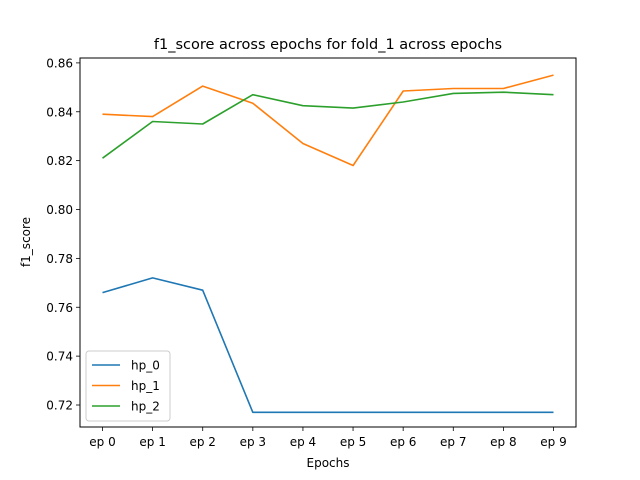 The height and width of the screenshot is (480, 640). What do you see at coordinates (152, 442) in the screenshot?
I see `x-tick-label: ep 1` at bounding box center [152, 442].